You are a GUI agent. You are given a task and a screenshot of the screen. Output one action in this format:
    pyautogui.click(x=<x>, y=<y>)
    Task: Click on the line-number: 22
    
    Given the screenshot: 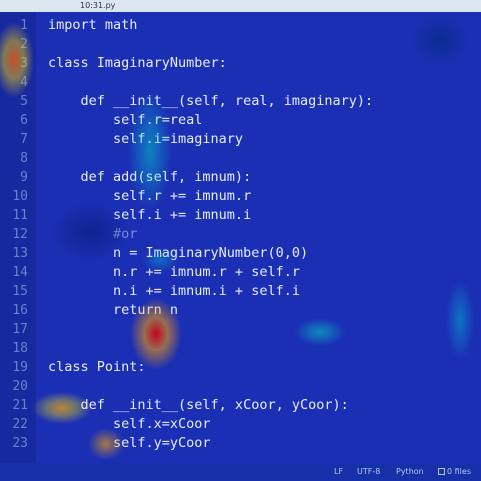 What is the action you would take?
    pyautogui.click(x=20, y=424)
    